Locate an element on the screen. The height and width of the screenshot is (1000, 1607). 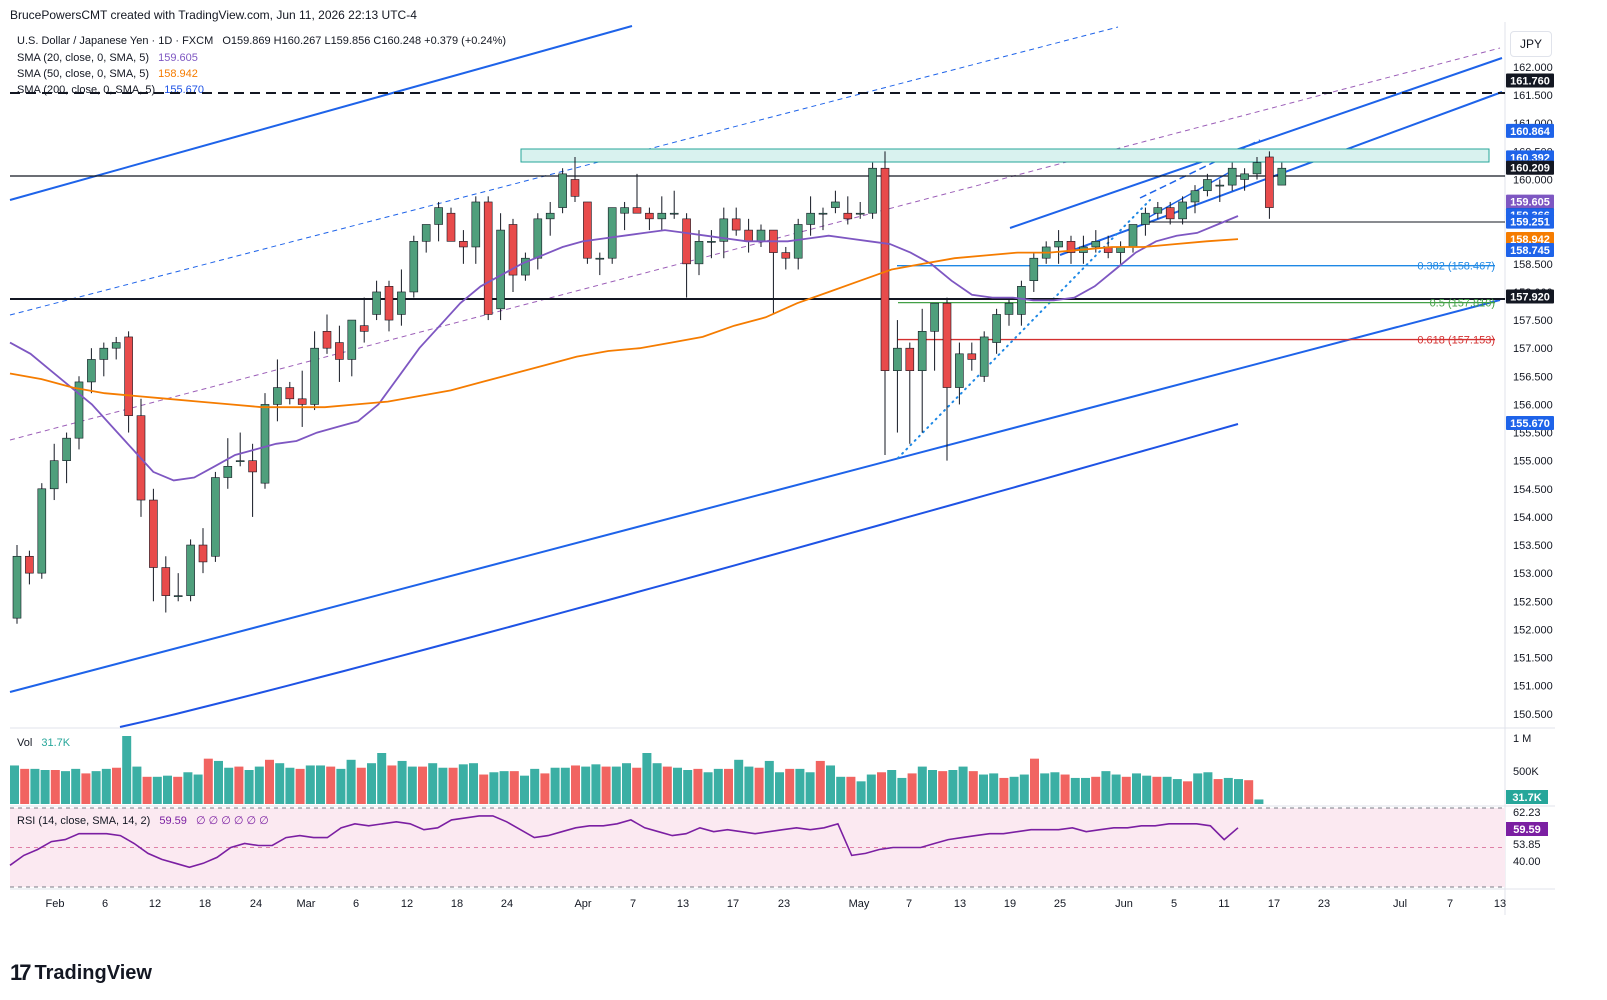
volume-legend: Vol 31.7K is located at coordinates (43, 743).